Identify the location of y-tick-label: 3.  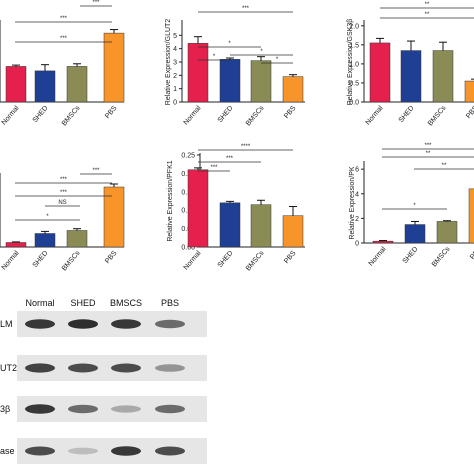
(175, 63).